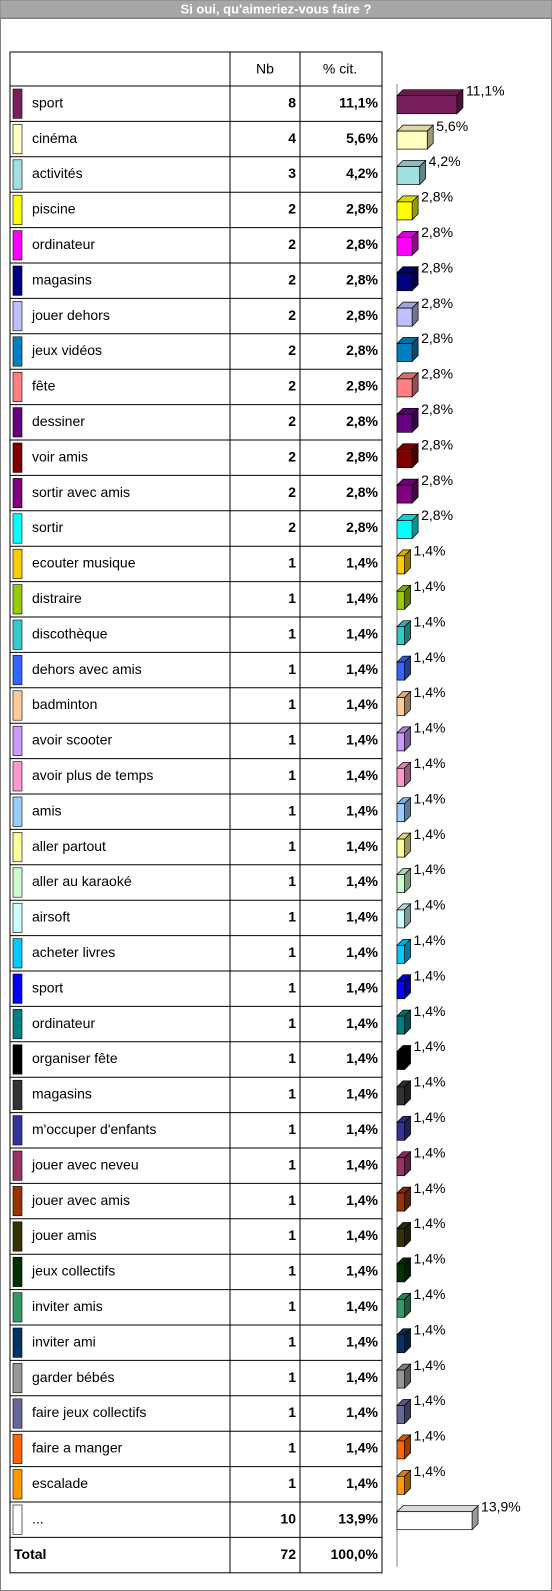 Image resolution: width=552 pixels, height=1591 pixels. What do you see at coordinates (292, 173) in the screenshot?
I see `count: 3` at bounding box center [292, 173].